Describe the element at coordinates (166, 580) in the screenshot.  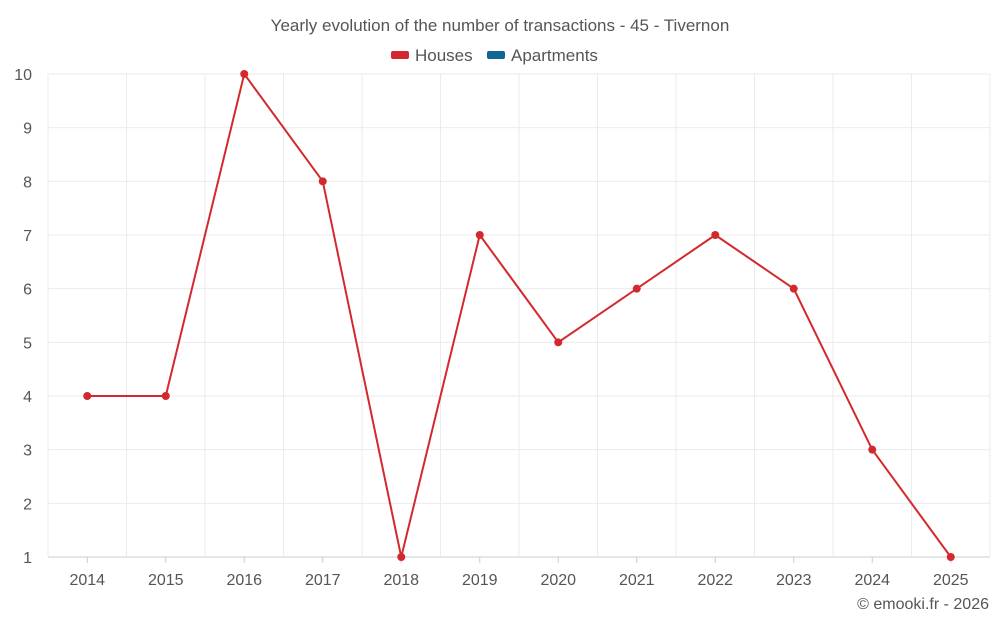
I see `x-tick-label: 2015` at that location.